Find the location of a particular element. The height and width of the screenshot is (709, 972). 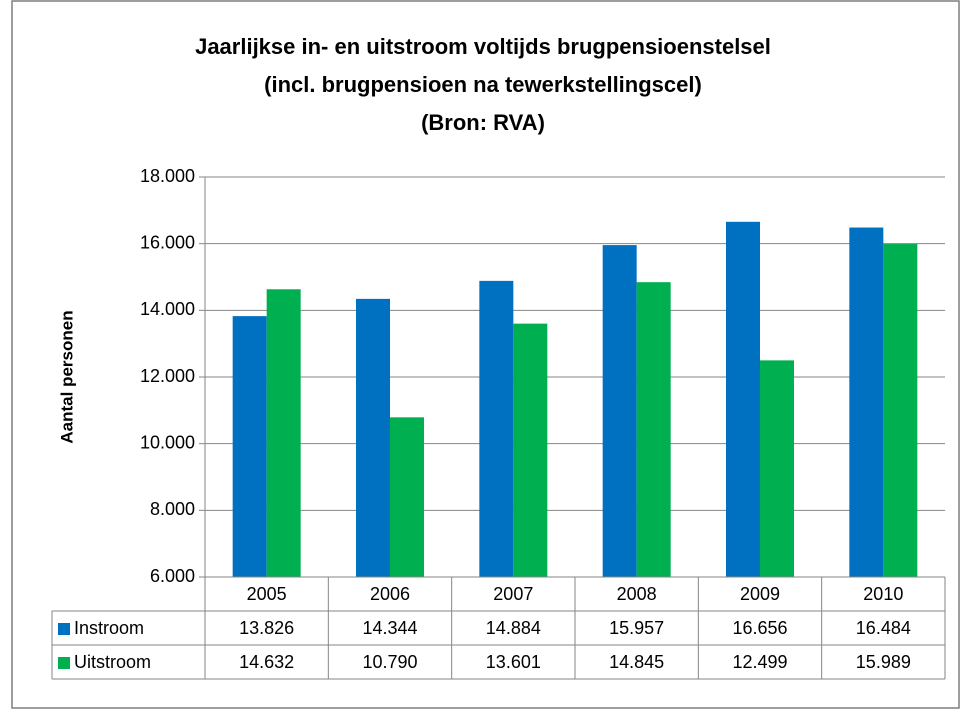

table-value: 14.884 is located at coordinates (513, 628).